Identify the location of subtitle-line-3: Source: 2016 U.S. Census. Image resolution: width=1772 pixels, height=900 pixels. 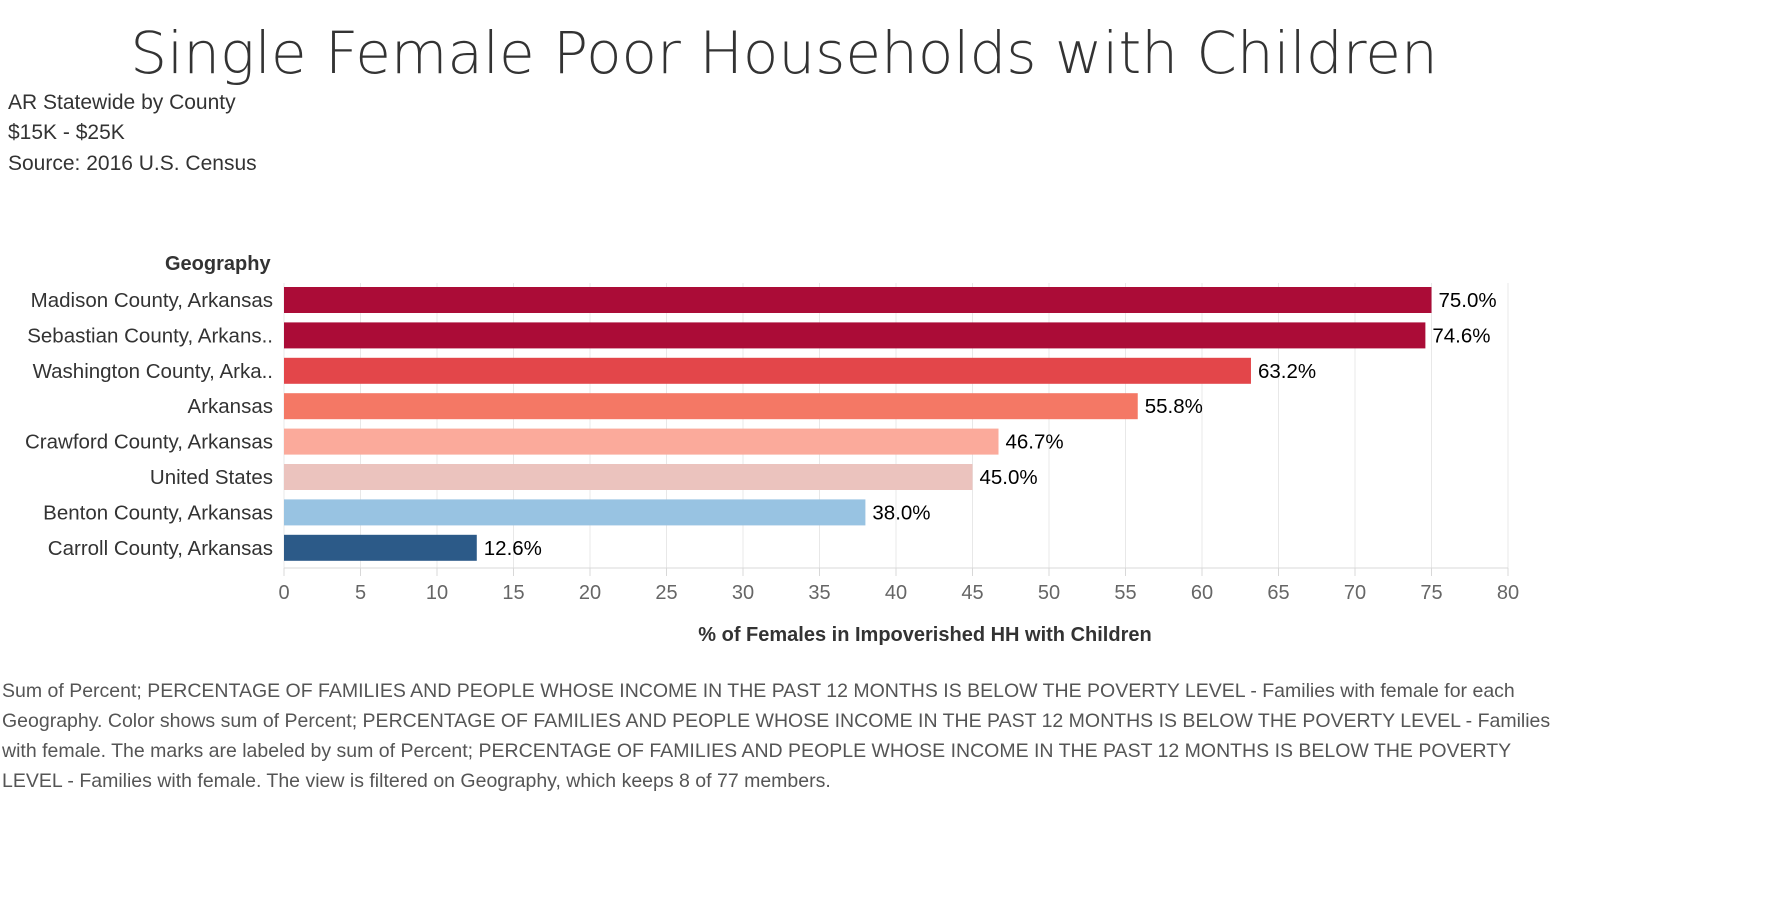
(132, 163).